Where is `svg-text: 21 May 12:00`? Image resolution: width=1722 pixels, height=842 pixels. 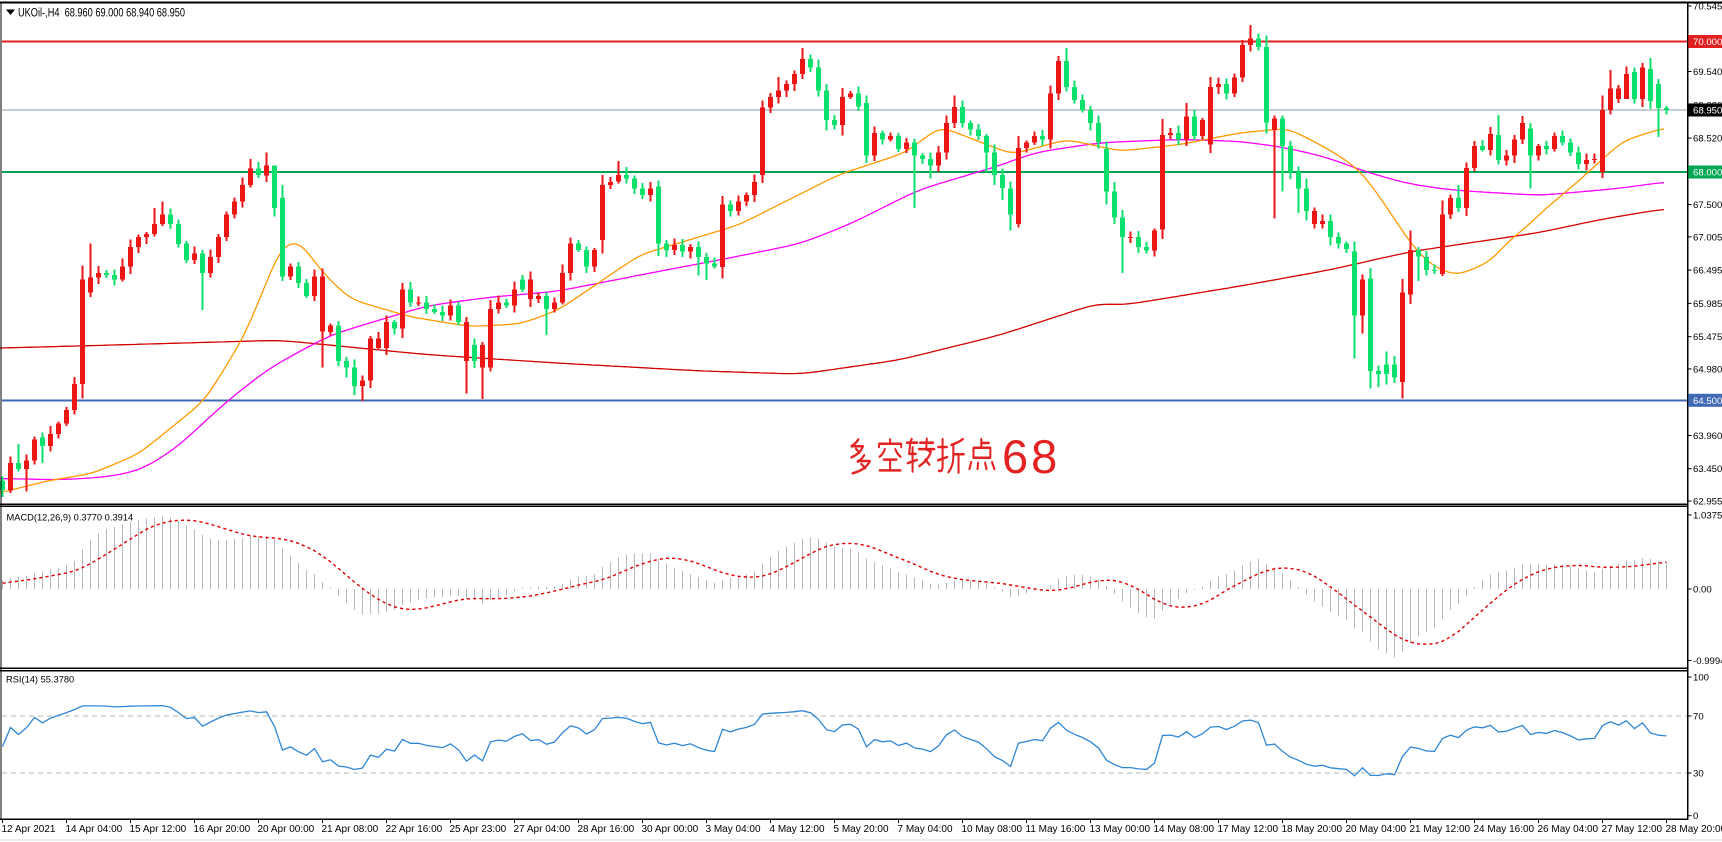 svg-text: 21 May 12:00 is located at coordinates (1440, 829).